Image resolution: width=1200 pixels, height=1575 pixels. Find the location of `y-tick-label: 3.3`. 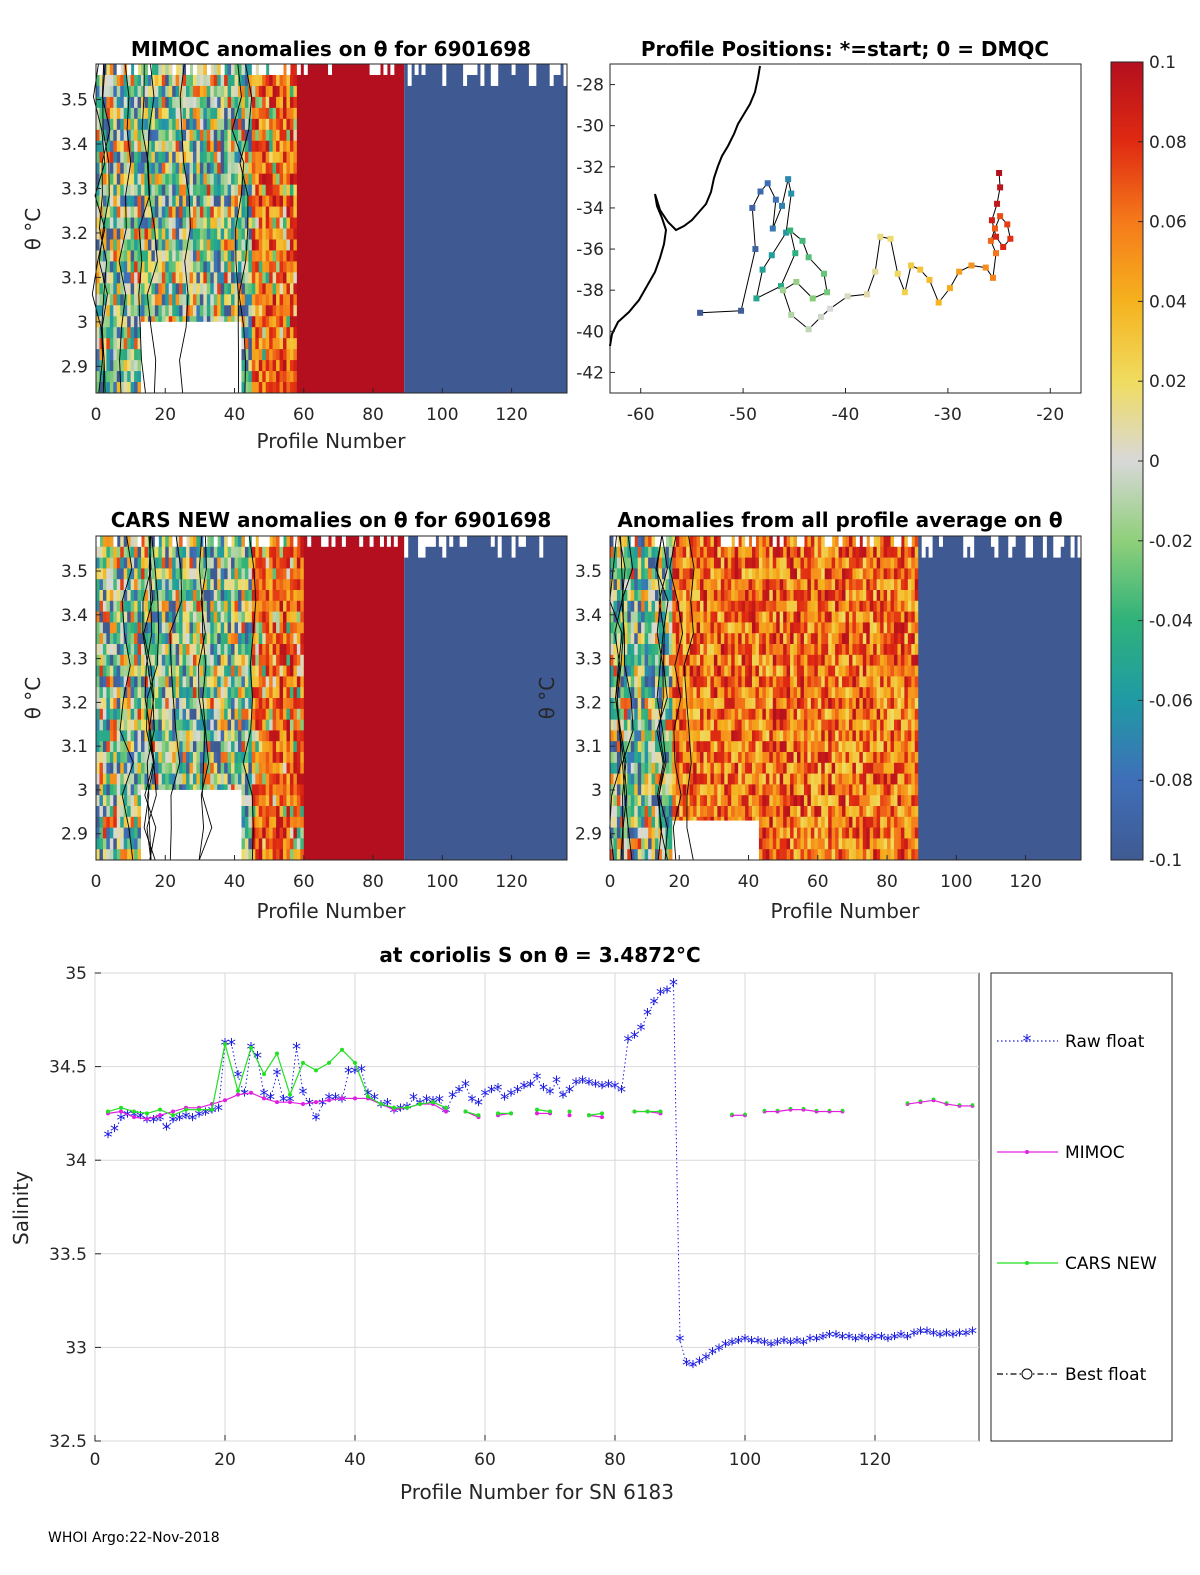

y-tick-label: 3.3 is located at coordinates (74, 189).